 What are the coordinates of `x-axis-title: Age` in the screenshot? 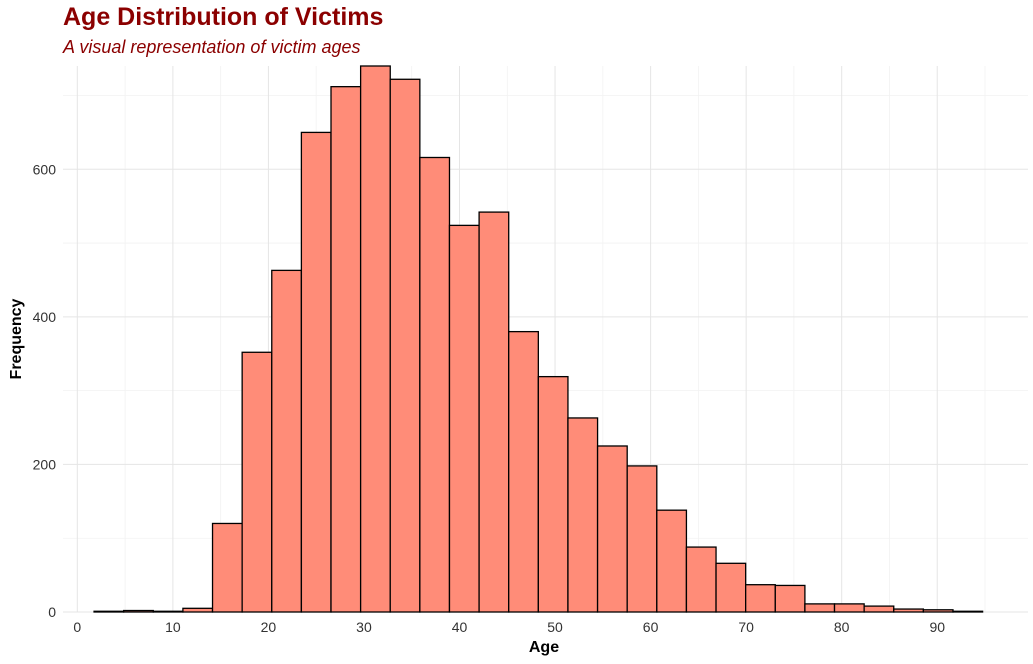 It's located at (544, 647).